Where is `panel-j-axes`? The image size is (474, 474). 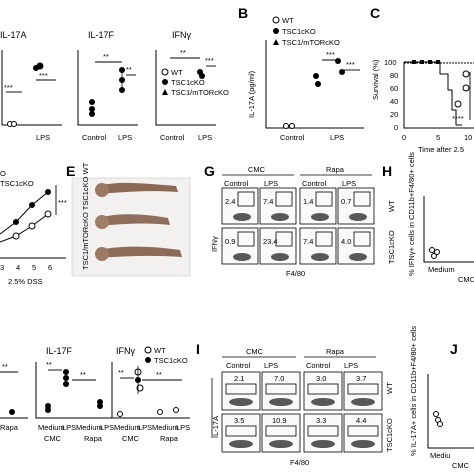
panel-j-axes is located at coordinates (450, 411).